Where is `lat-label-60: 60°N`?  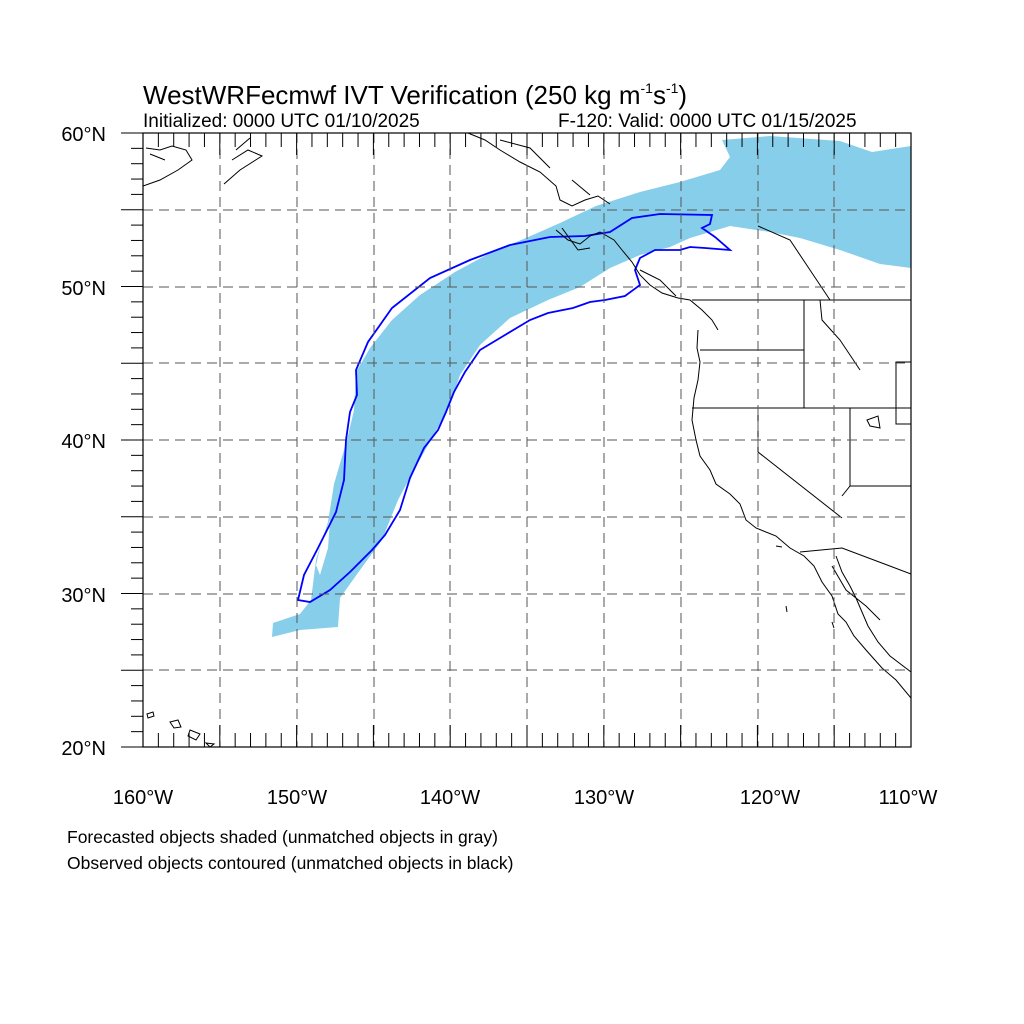 lat-label-60: 60°N is located at coordinates (83, 135).